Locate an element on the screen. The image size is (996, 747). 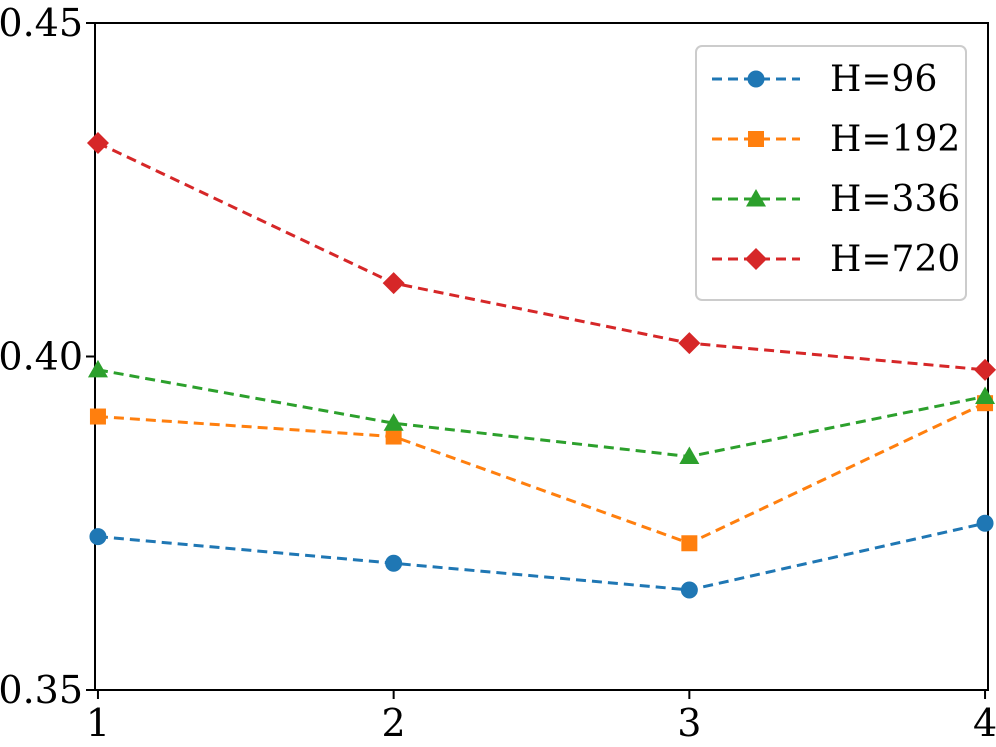
x-tick-label: 1 is located at coordinates (98, 723).